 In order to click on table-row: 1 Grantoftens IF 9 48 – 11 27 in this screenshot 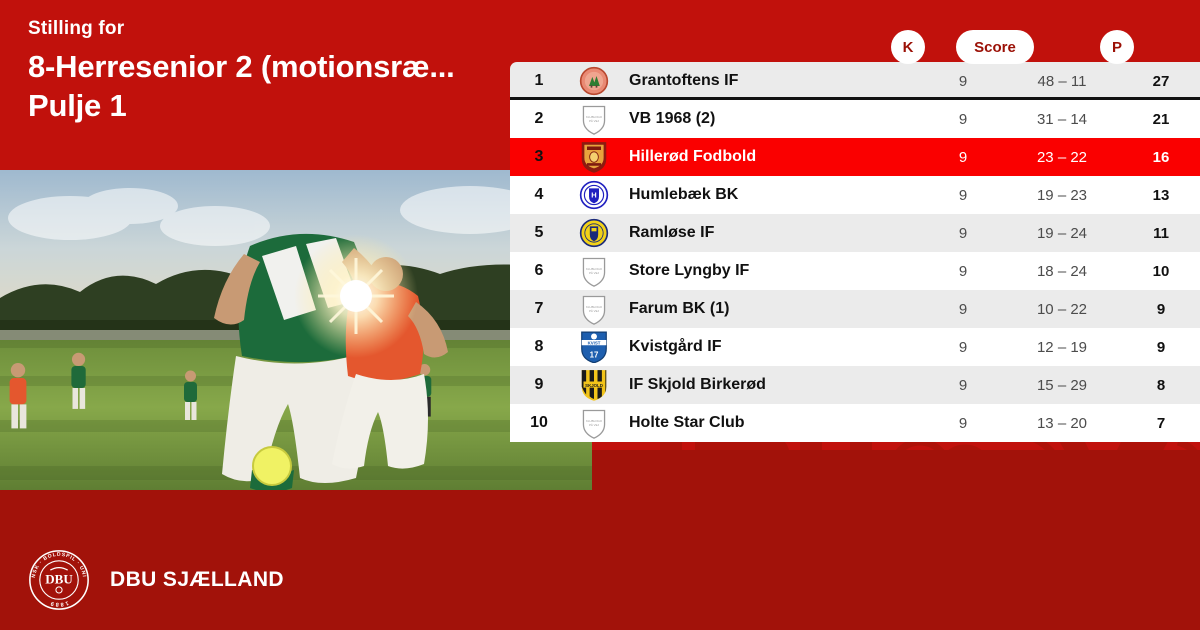, I will do `click(855, 81)`.